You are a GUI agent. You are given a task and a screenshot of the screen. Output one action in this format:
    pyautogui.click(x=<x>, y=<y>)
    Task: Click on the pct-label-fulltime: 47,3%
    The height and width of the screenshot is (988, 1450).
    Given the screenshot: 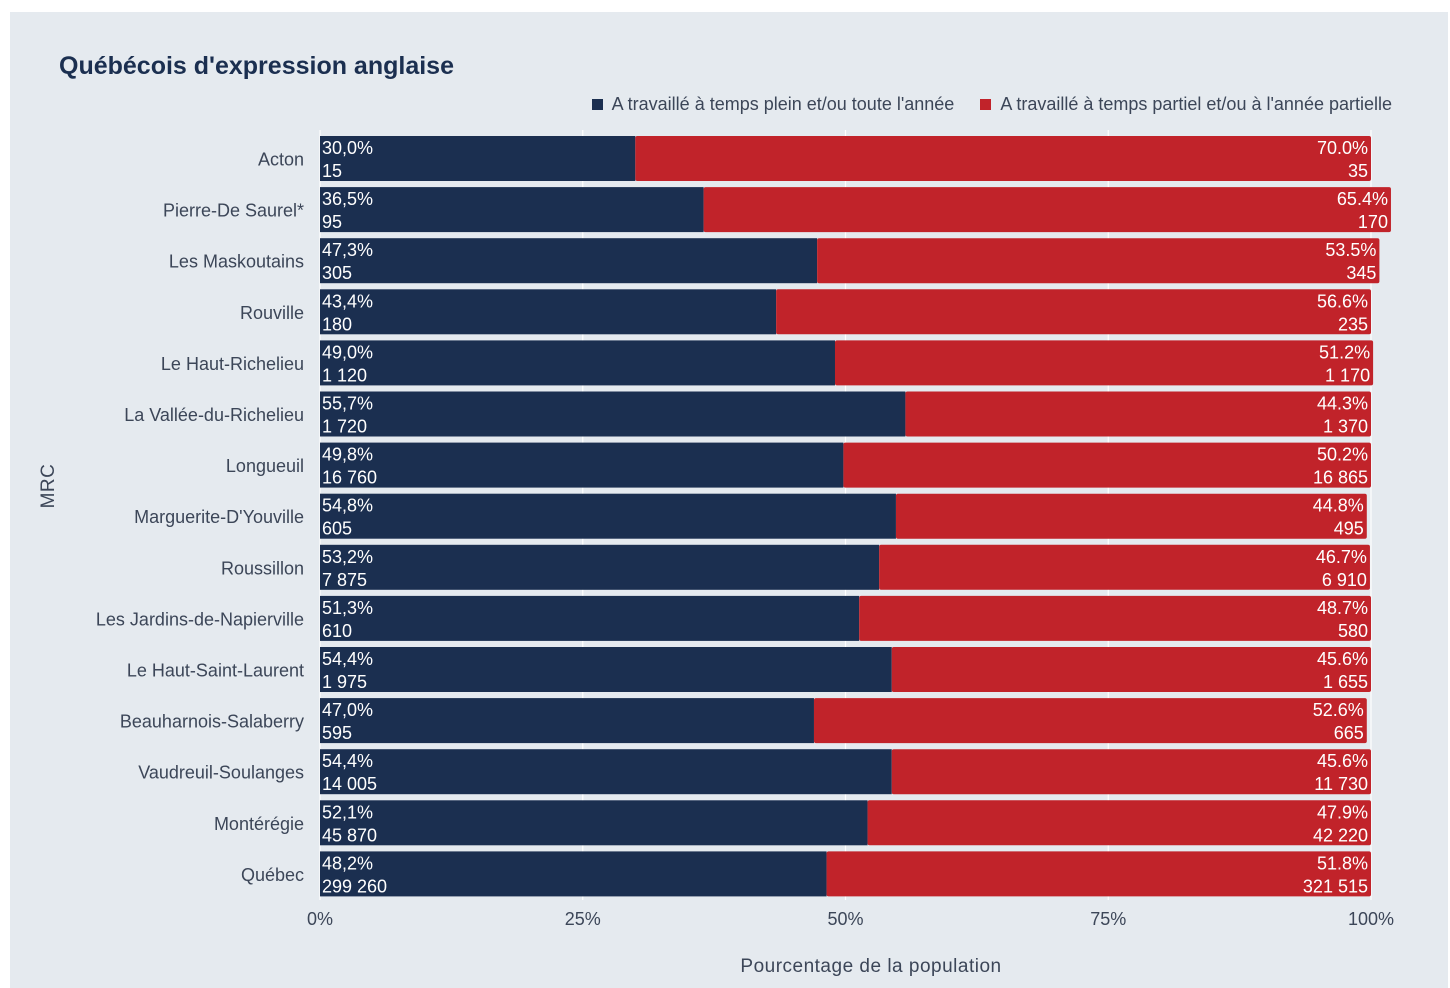 What is the action you would take?
    pyautogui.click(x=347, y=250)
    